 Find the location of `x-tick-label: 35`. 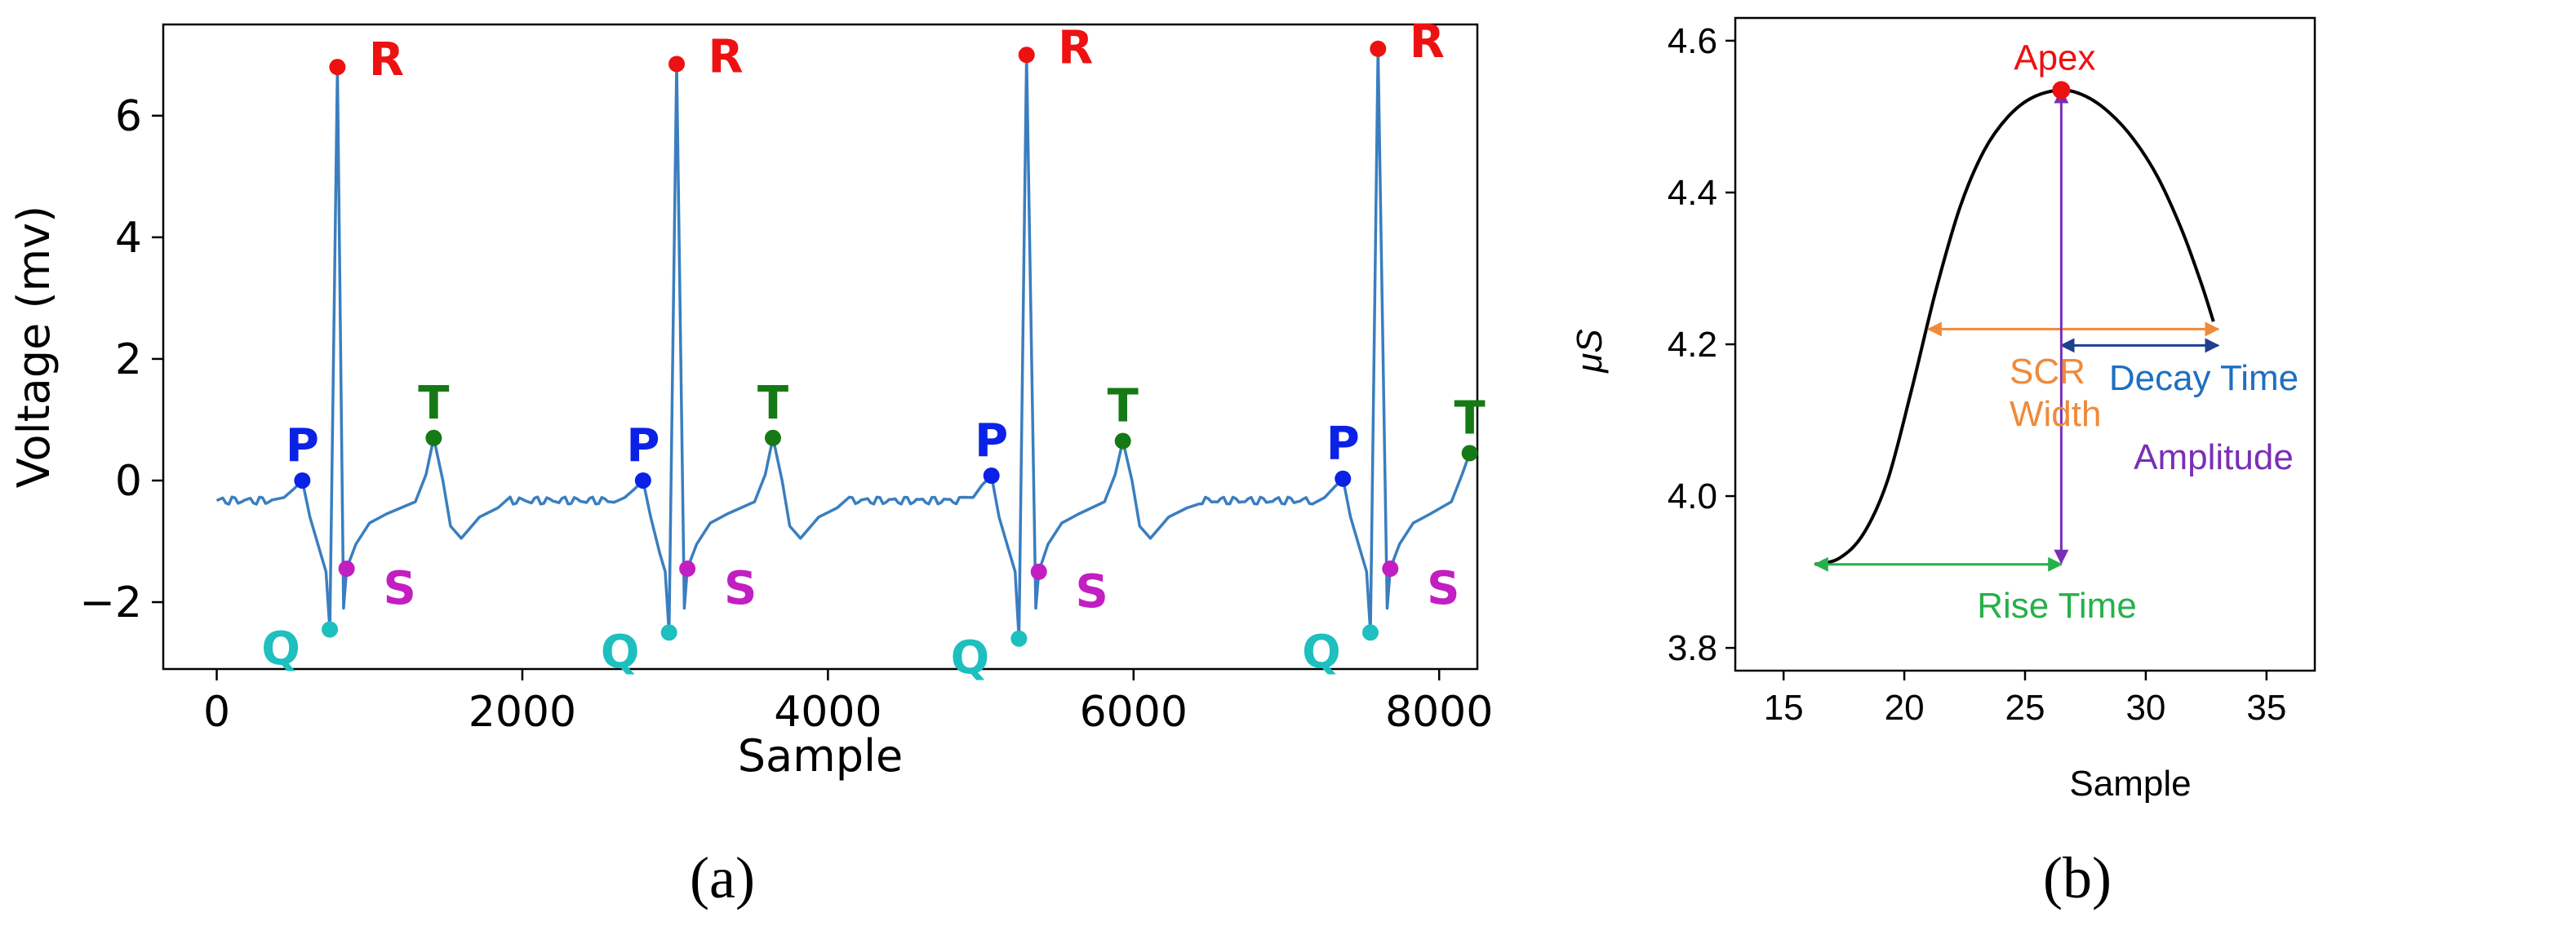

x-tick-label: 35 is located at coordinates (2266, 708).